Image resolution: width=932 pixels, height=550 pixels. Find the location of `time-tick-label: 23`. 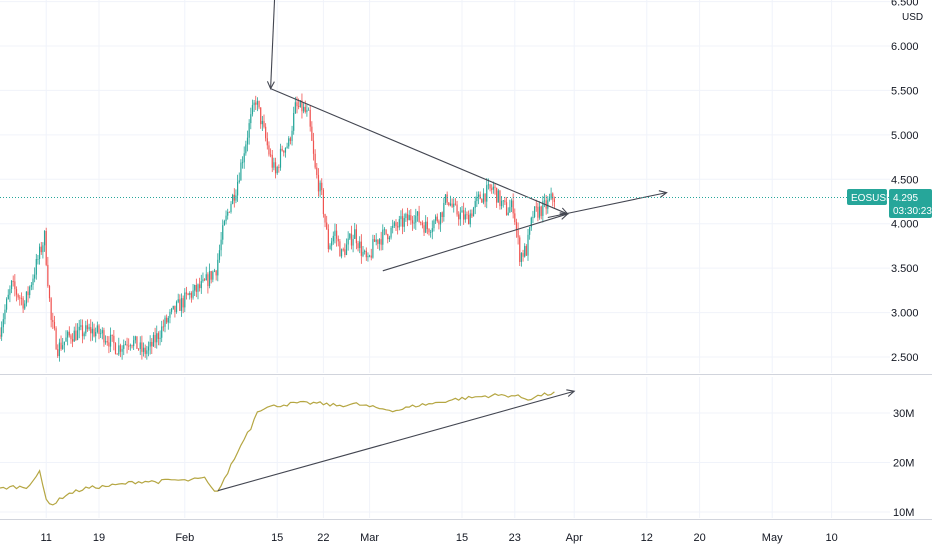

time-tick-label: 23 is located at coordinates (515, 538).